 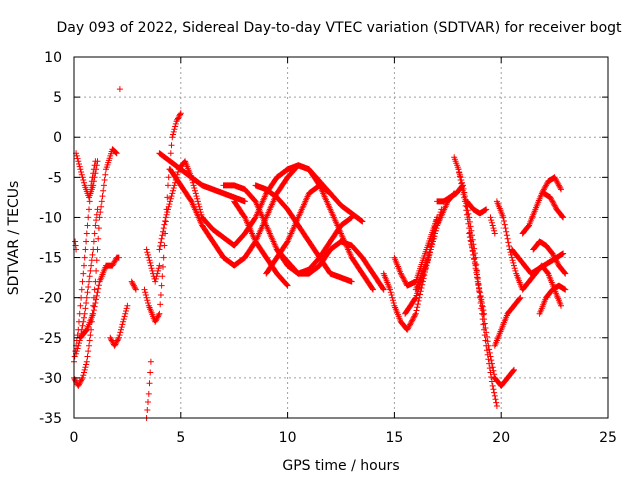 I want to click on series-s11, so click(x=162, y=217).